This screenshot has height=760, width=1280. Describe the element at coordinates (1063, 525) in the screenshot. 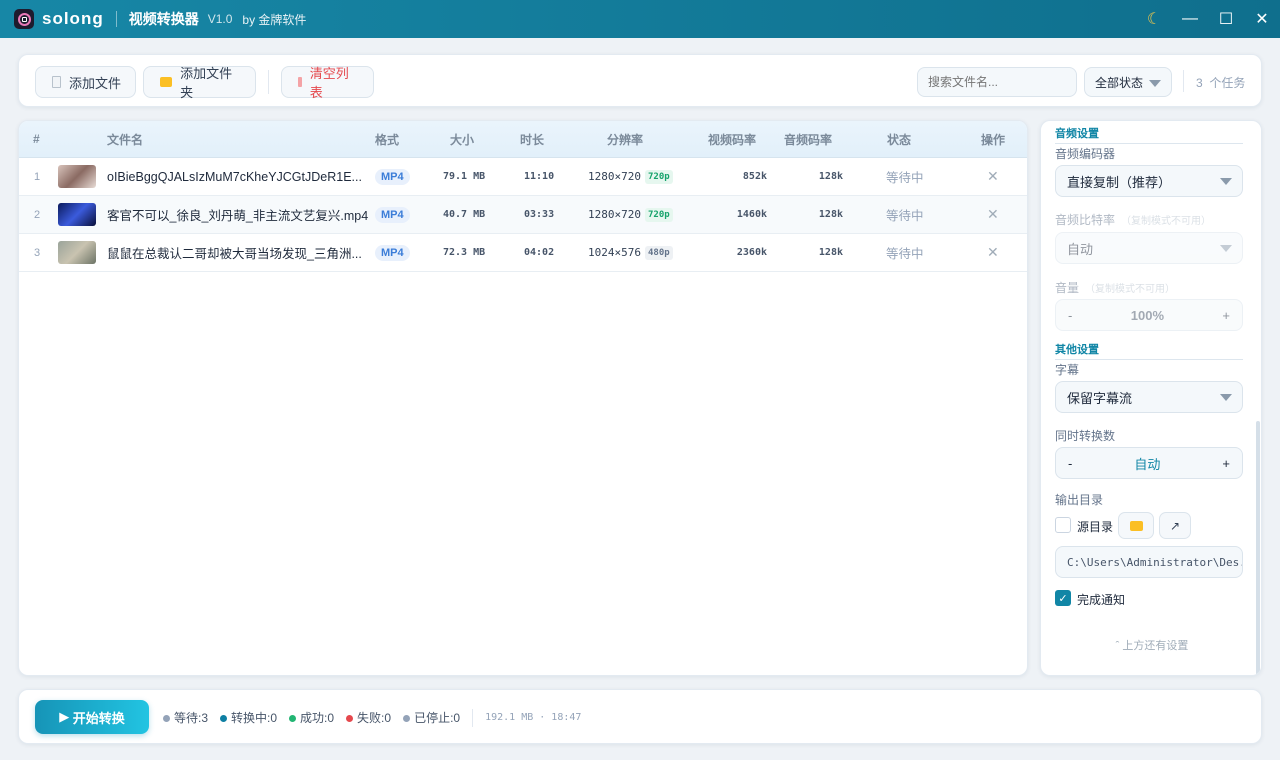

I see `source-dir-checkbox` at that location.